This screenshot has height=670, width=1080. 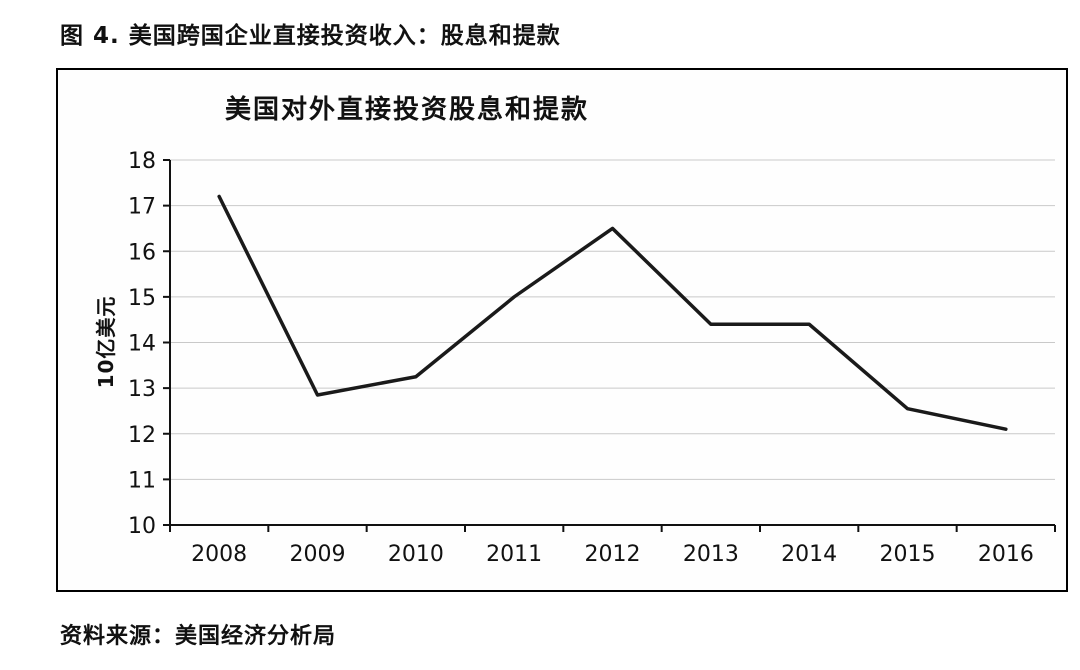 I want to click on svg-text: 13, so click(x=142, y=389).